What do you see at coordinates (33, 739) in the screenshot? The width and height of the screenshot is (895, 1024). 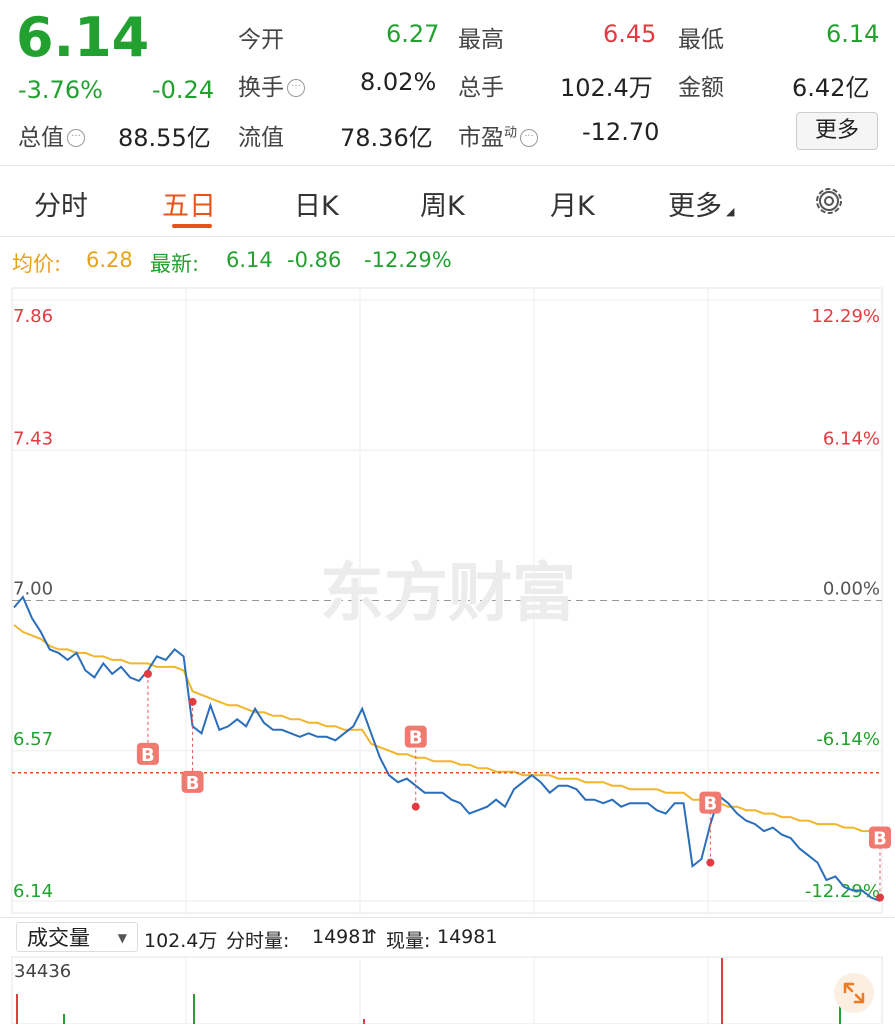 I see `y-axis-left-tick: 6.57` at bounding box center [33, 739].